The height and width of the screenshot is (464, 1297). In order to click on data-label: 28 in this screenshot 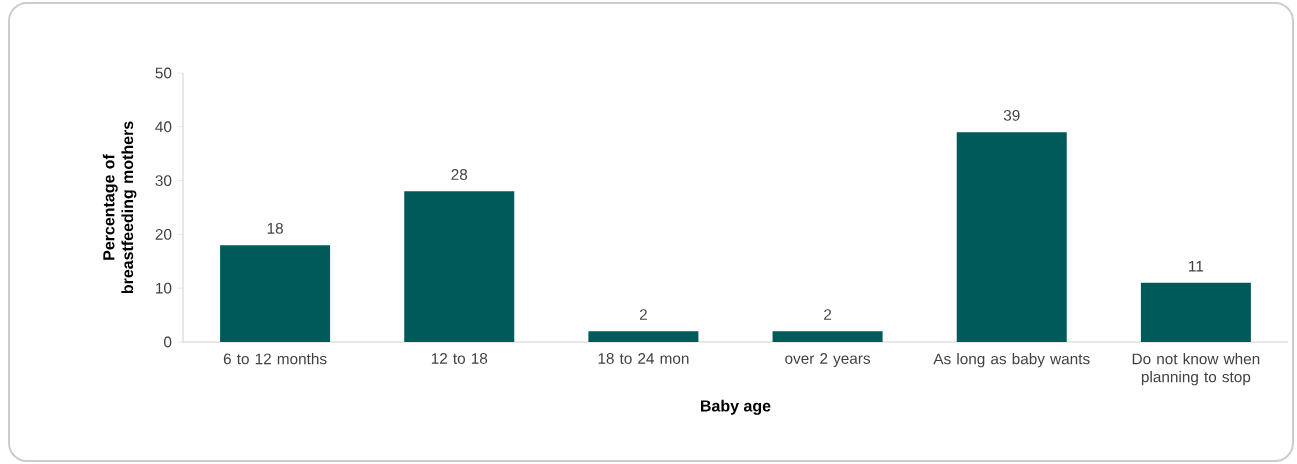, I will do `click(459, 174)`.